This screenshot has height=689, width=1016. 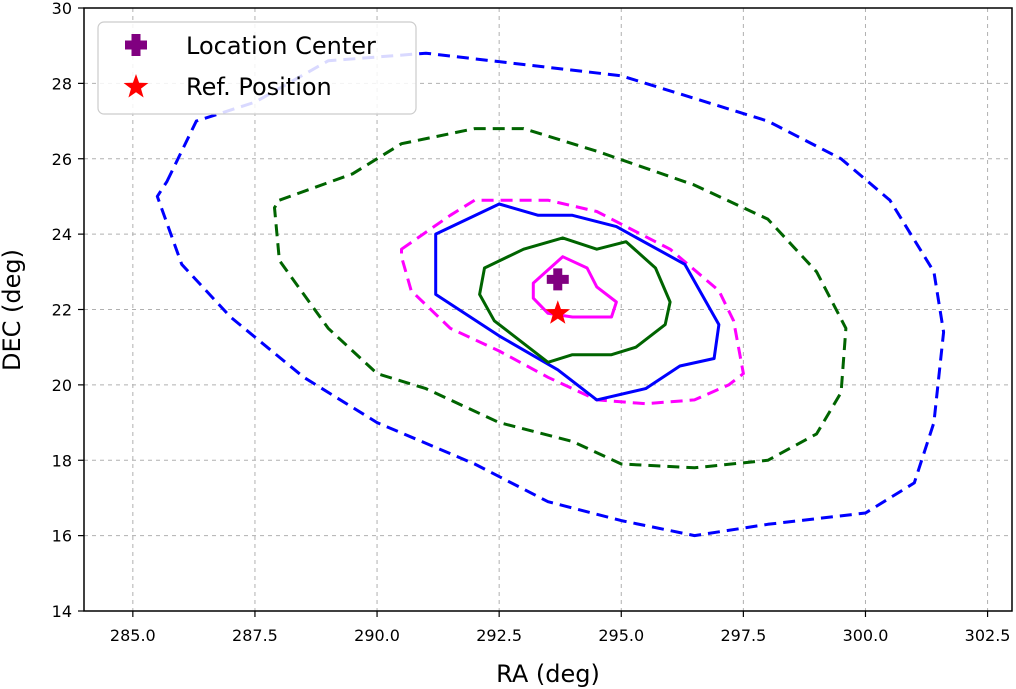 I want to click on legend-location-center-marker, so click(x=136, y=45).